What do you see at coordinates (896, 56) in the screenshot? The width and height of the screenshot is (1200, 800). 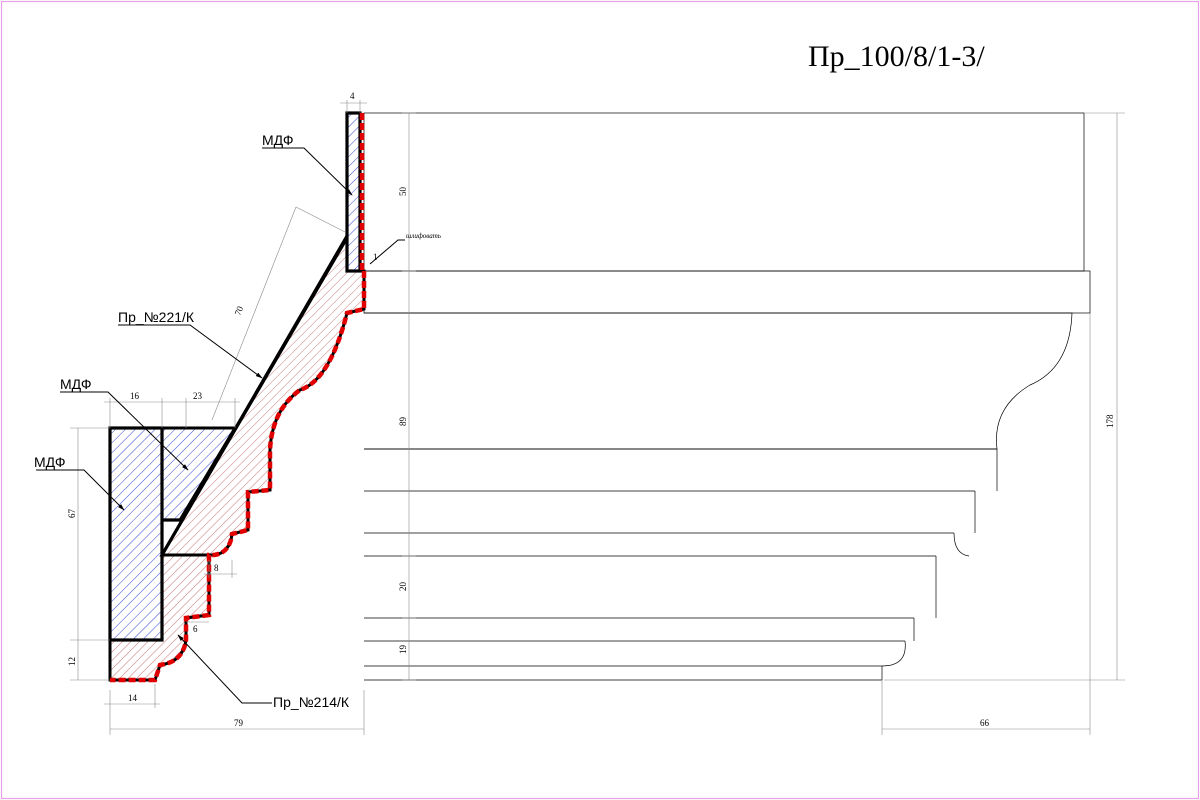 I see `drawing-title: Пр_100/8/1-3/` at bounding box center [896, 56].